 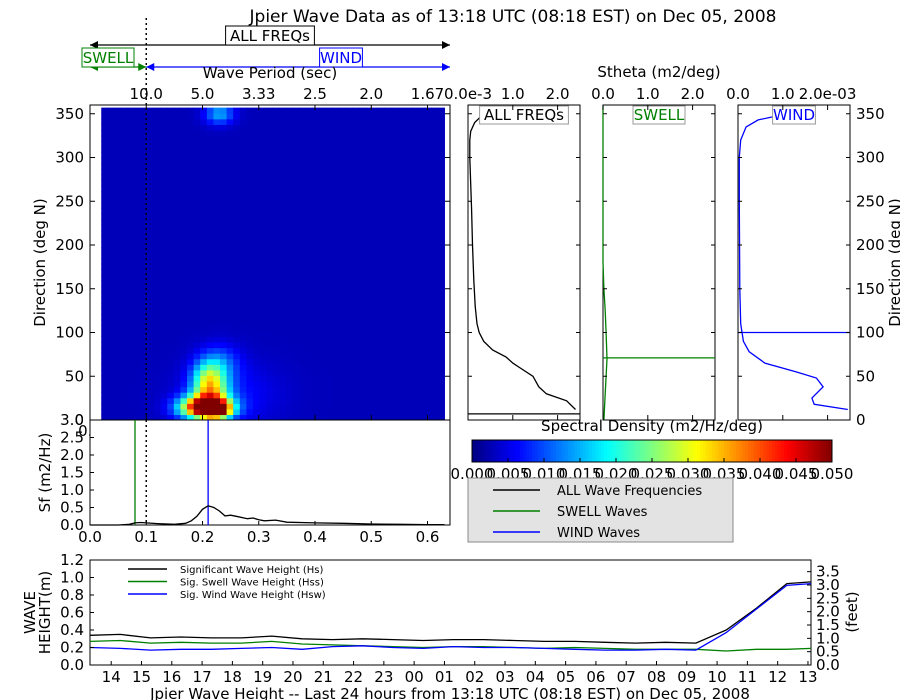 I want to click on wind-label: WIND, so click(x=341, y=58).